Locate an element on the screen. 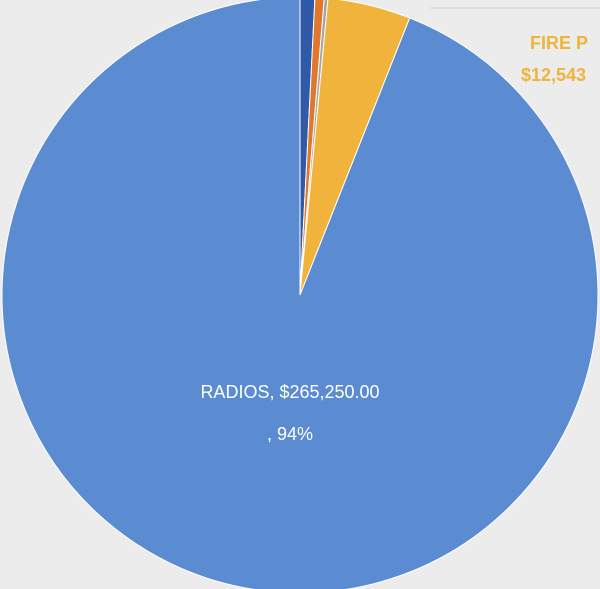  data-label-radios-line2: , 94% is located at coordinates (290, 434).